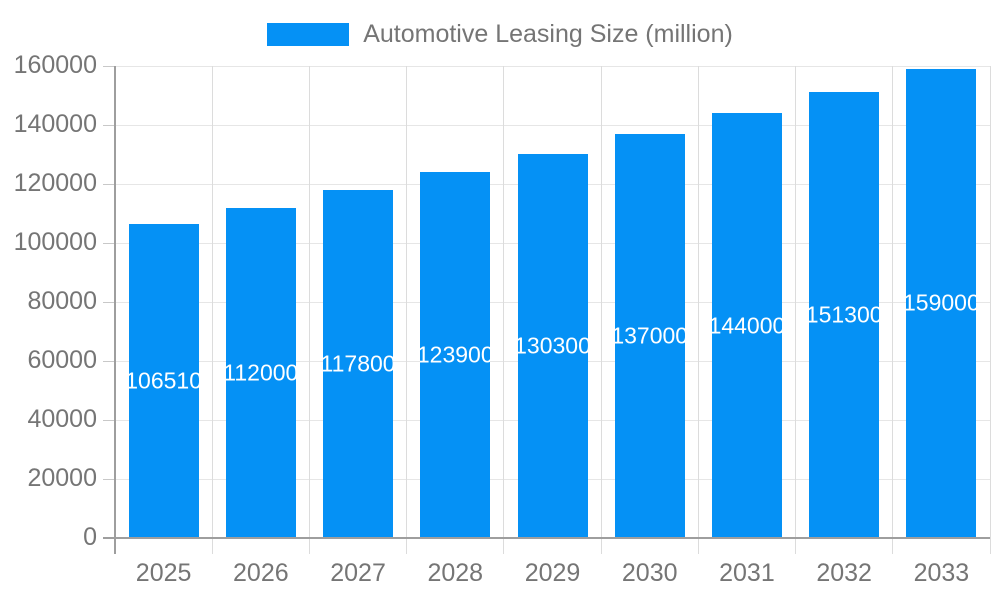  Describe the element at coordinates (90, 536) in the screenshot. I see `y-axis-tick-label: 0` at that location.